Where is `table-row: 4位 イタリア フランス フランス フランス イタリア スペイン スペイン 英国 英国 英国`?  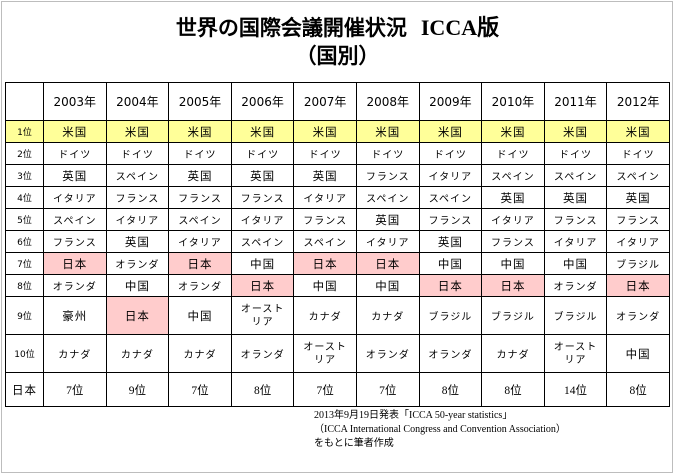 table-row: 4位 イタリア フランス フランス フランス イタリア スペイン スペイン 英国 英国 英国 is located at coordinates (337, 197).